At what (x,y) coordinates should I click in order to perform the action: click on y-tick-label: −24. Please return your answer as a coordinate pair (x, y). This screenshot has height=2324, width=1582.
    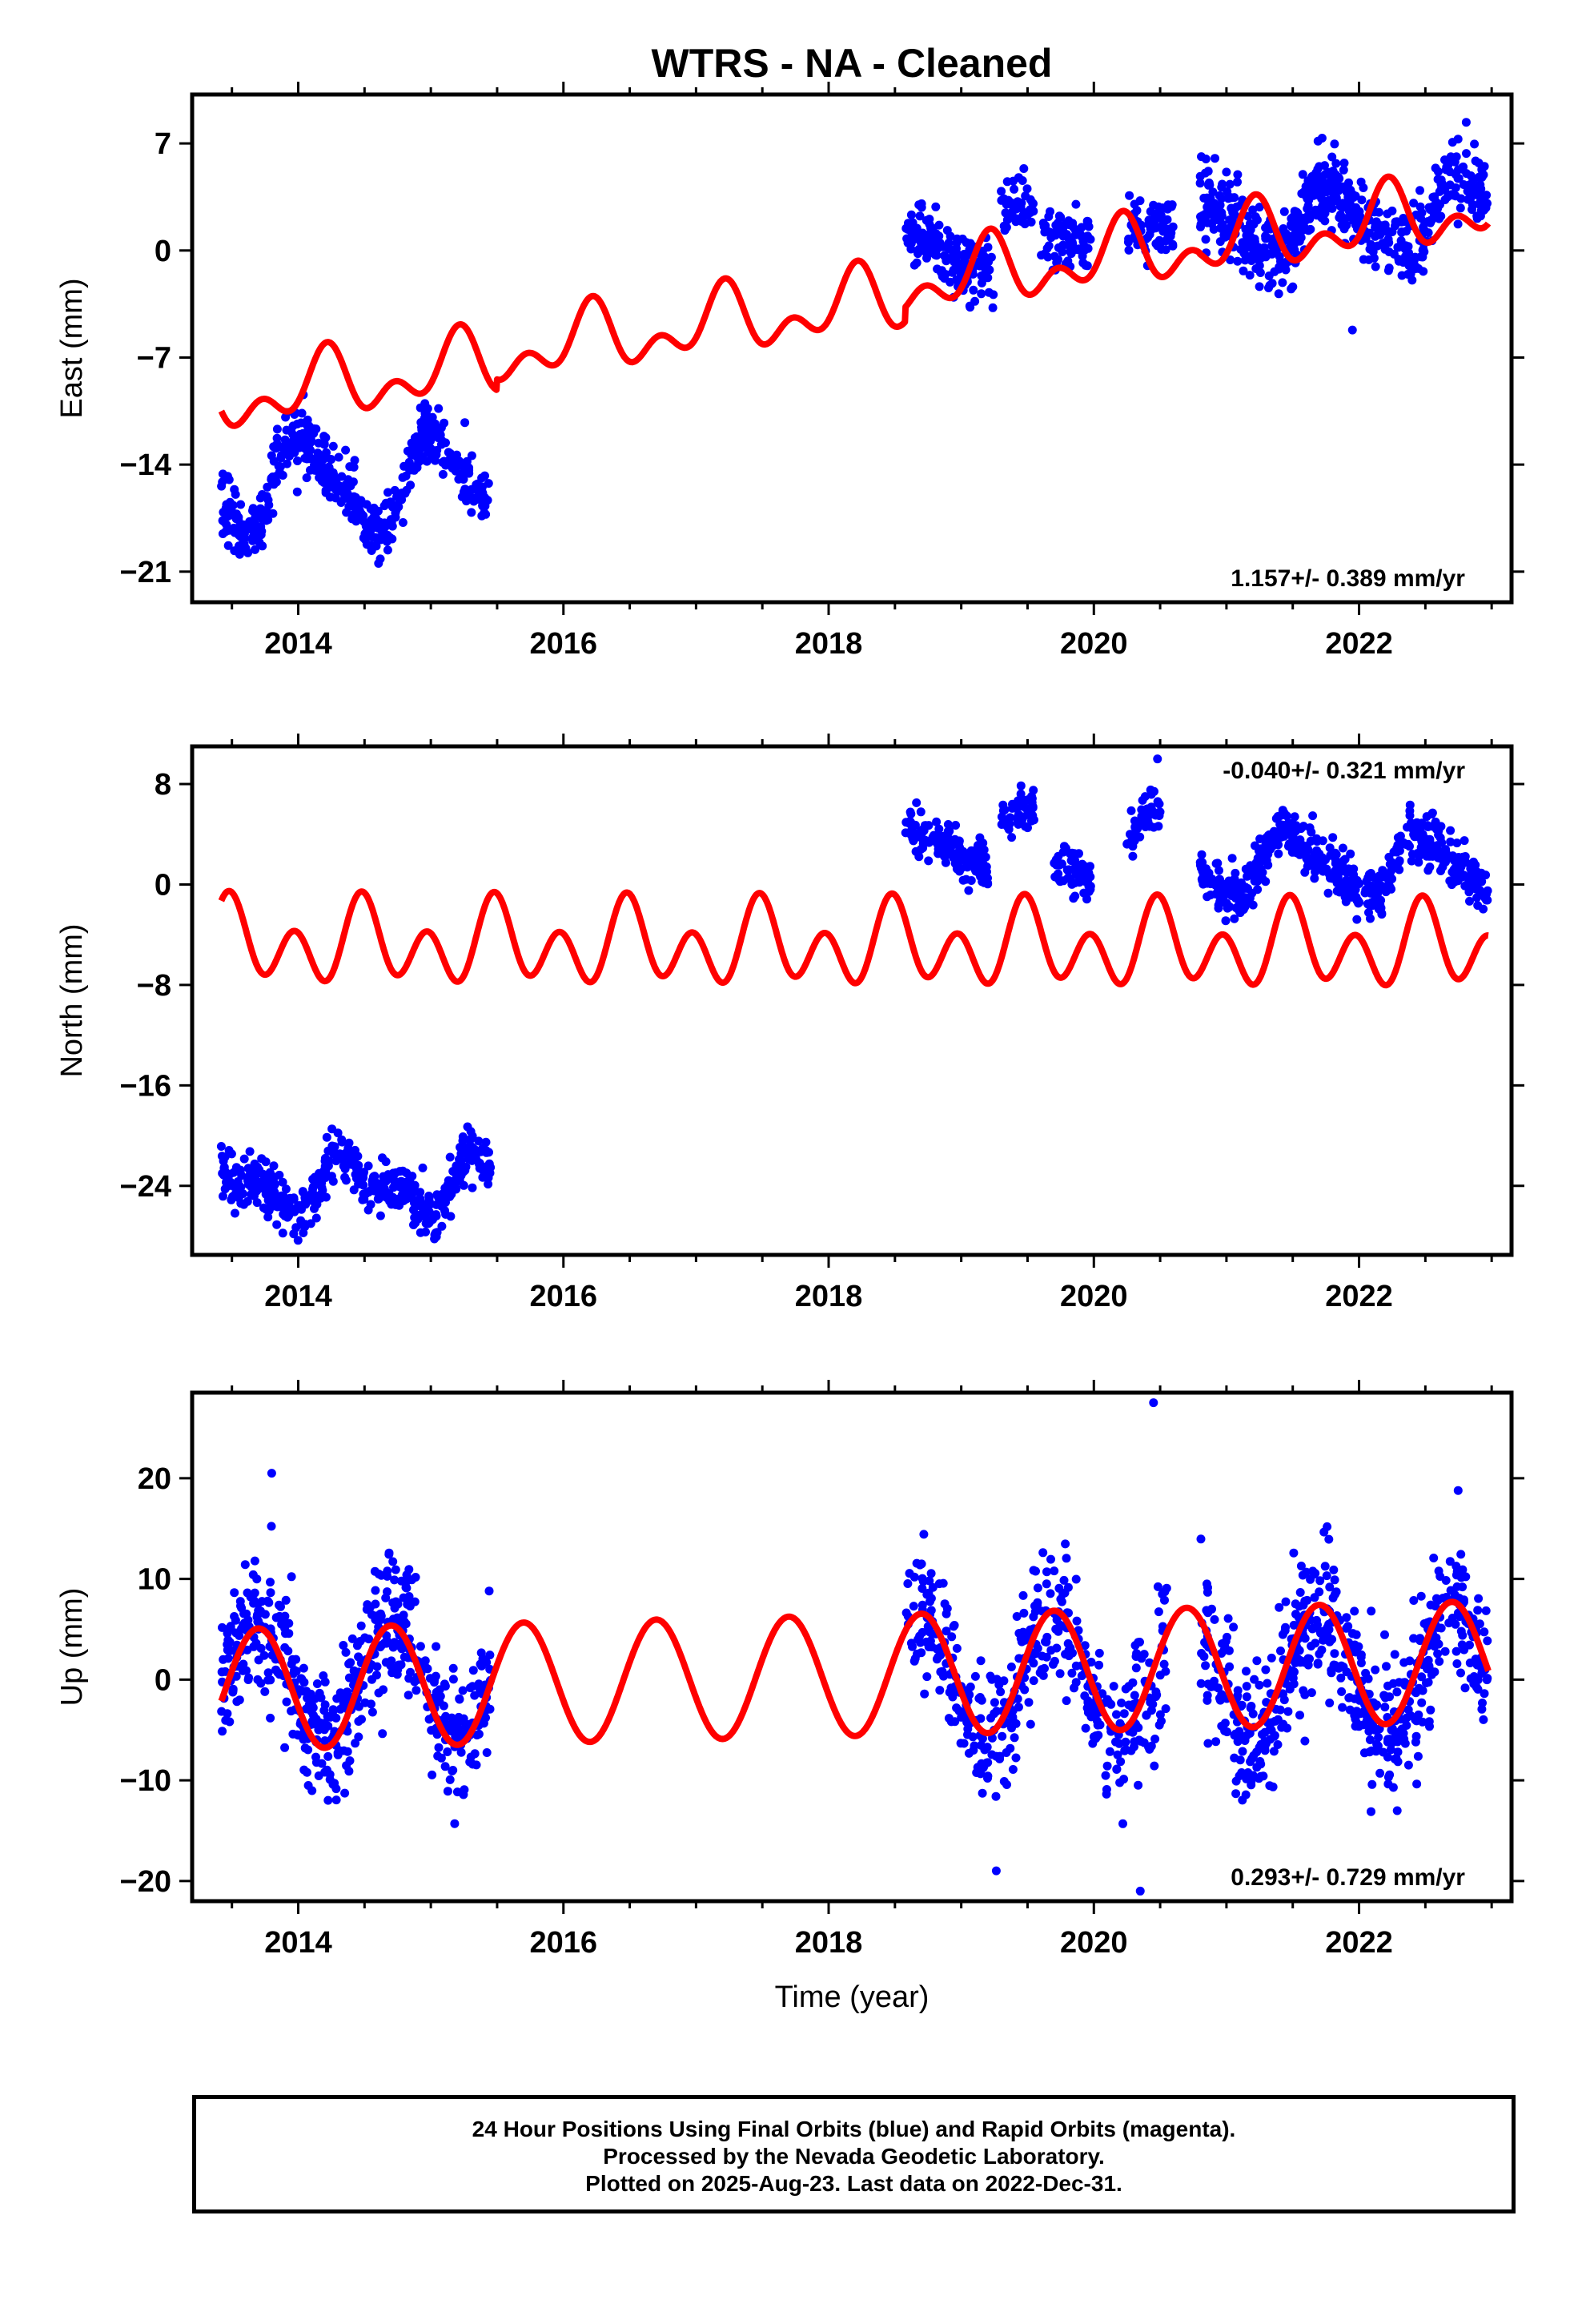
    Looking at the image, I should click on (145, 1187).